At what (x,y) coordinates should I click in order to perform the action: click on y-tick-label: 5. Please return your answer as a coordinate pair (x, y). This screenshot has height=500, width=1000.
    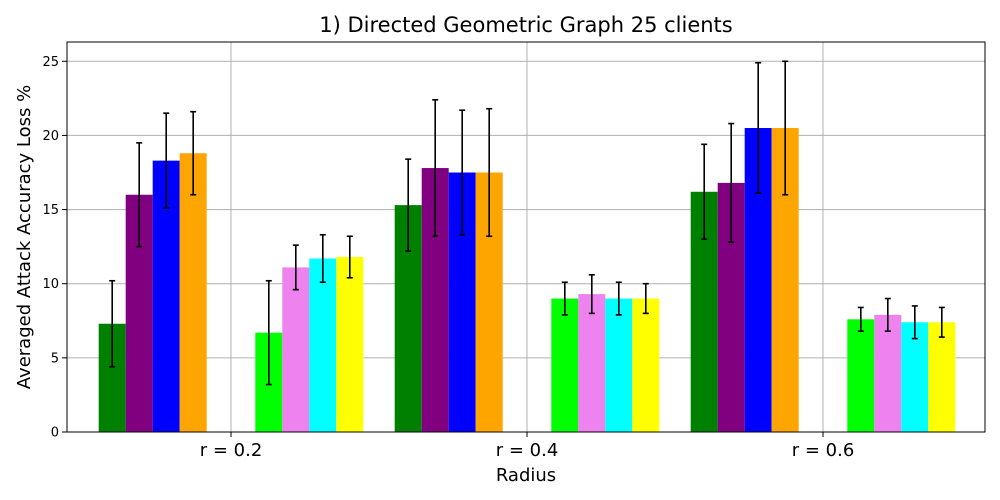
    Looking at the image, I should click on (55, 358).